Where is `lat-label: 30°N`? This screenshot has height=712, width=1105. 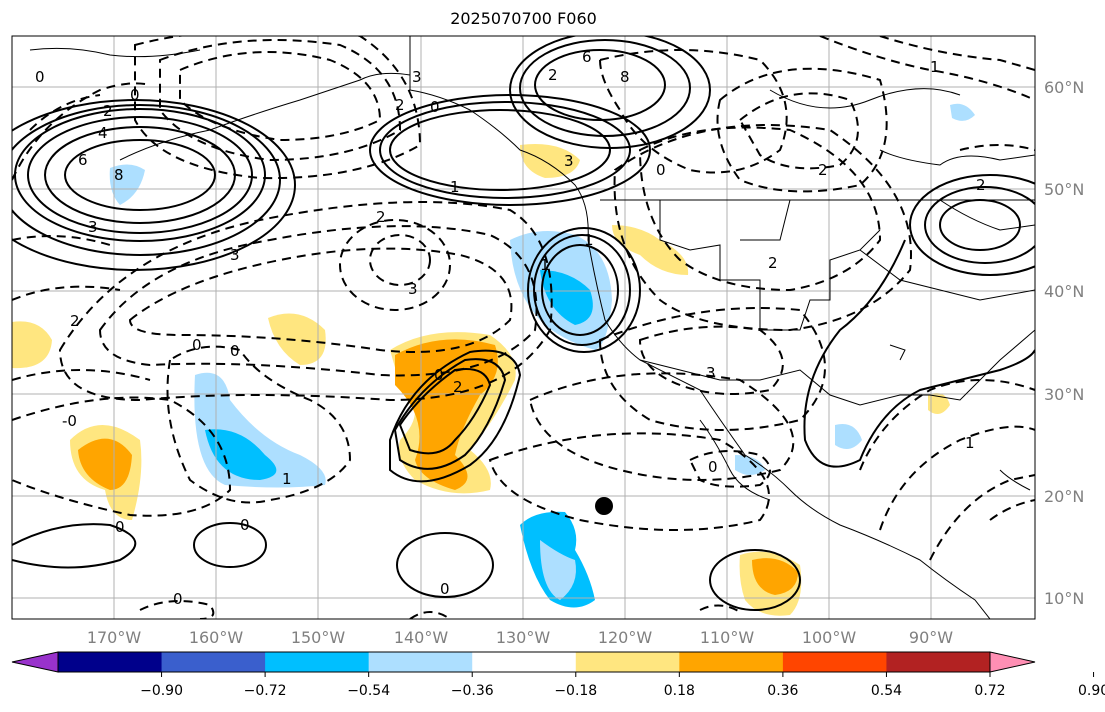
lat-label: 30°N is located at coordinates (1064, 394).